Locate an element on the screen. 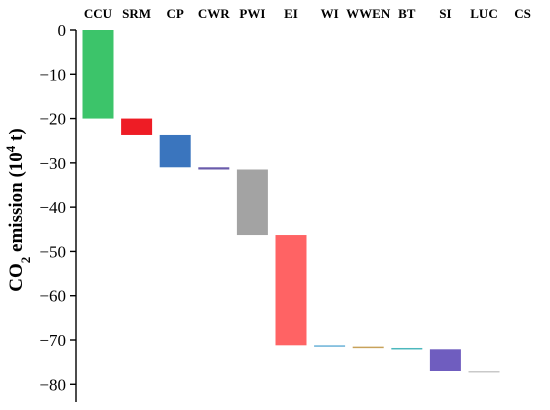  bar-srm is located at coordinates (137, 126).